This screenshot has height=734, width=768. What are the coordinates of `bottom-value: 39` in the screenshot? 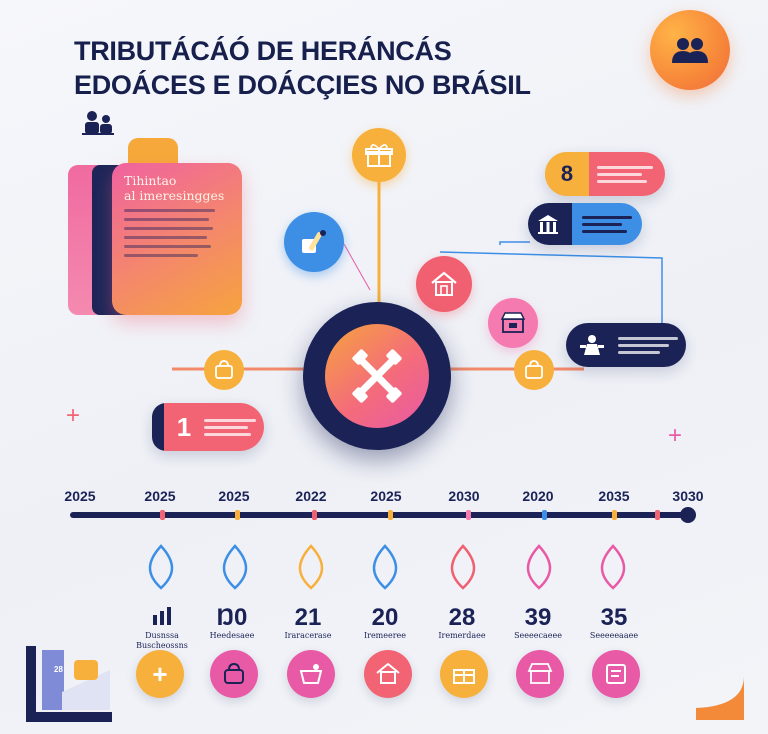 It's located at (538, 617).